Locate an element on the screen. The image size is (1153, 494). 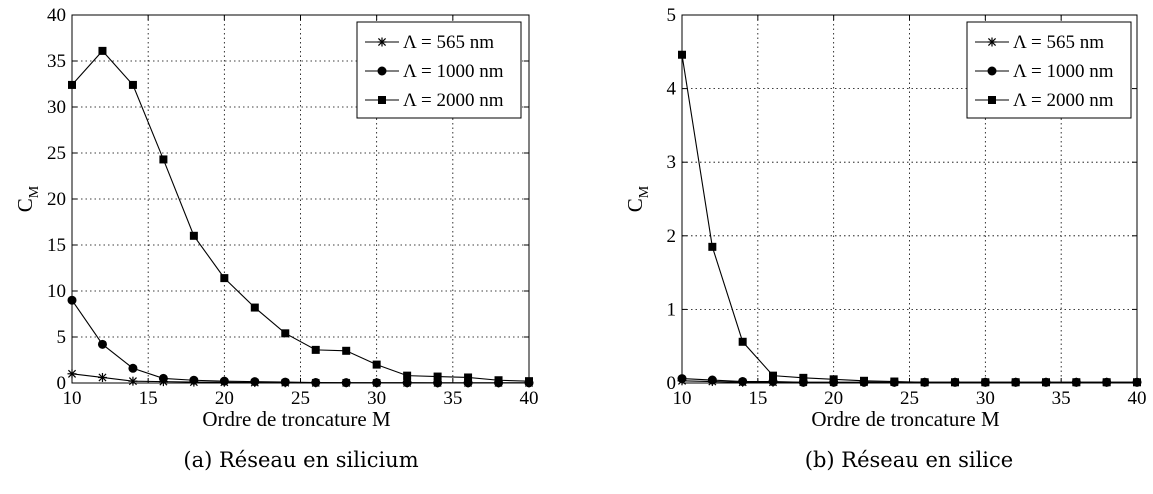
y-tick-label: 2 is located at coordinates (672, 236).